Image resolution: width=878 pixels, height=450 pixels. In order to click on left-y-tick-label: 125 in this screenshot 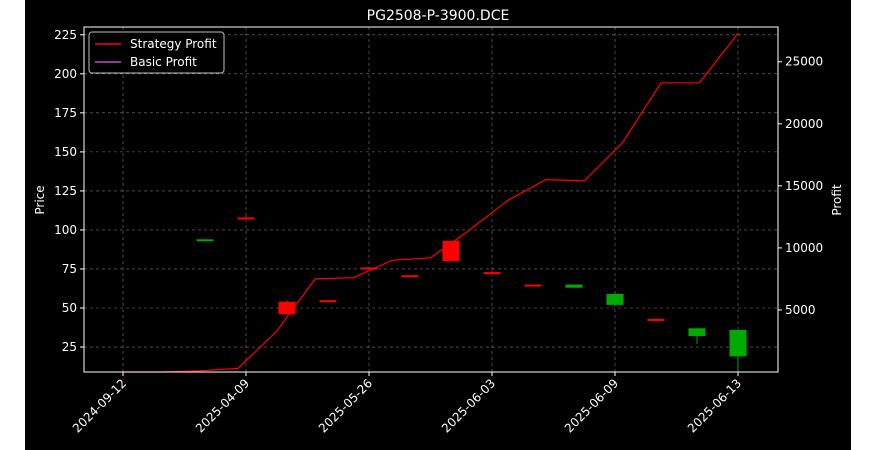, I will do `click(65, 191)`.